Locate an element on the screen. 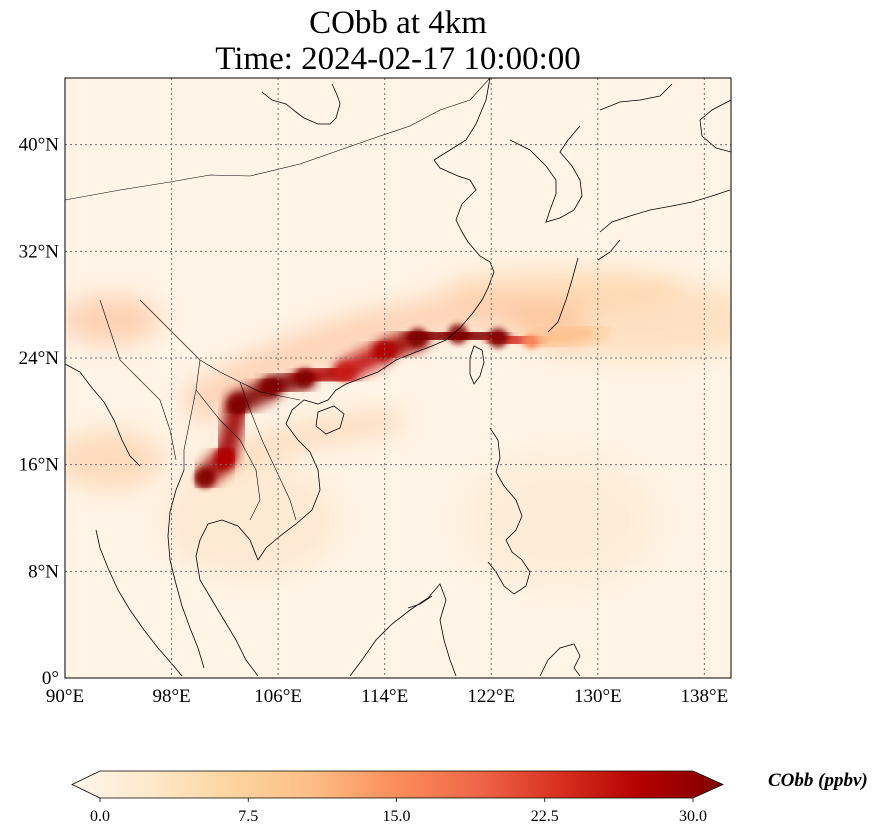 This screenshot has width=887, height=836. coastline-korea is located at coordinates (546, 174).